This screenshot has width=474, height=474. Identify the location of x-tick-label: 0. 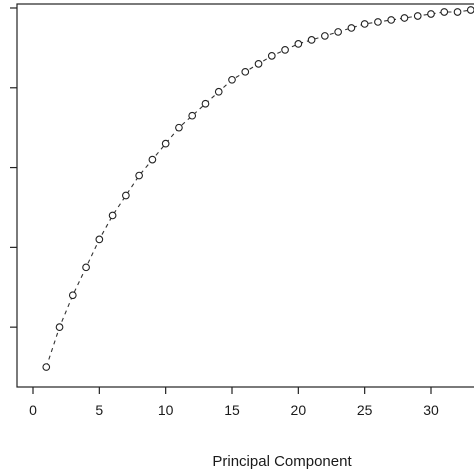
(33, 410).